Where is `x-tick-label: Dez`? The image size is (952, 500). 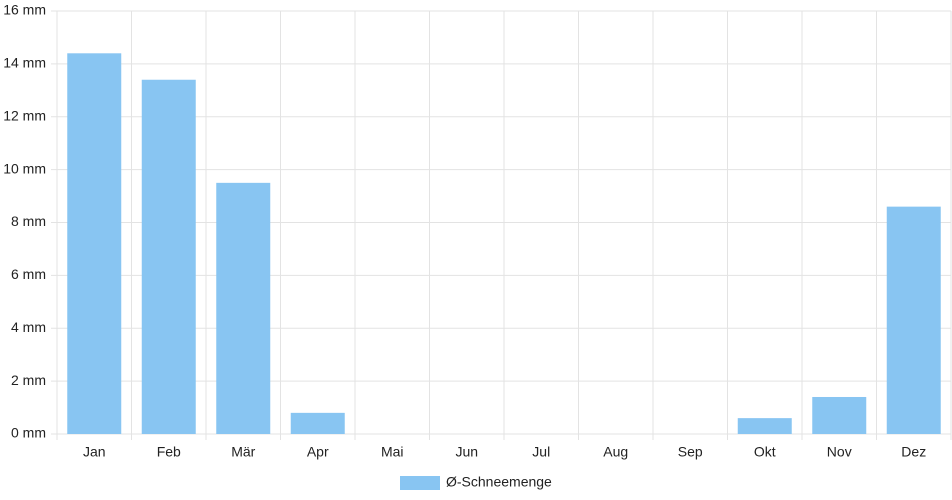
x-tick-label: Dez is located at coordinates (913, 452).